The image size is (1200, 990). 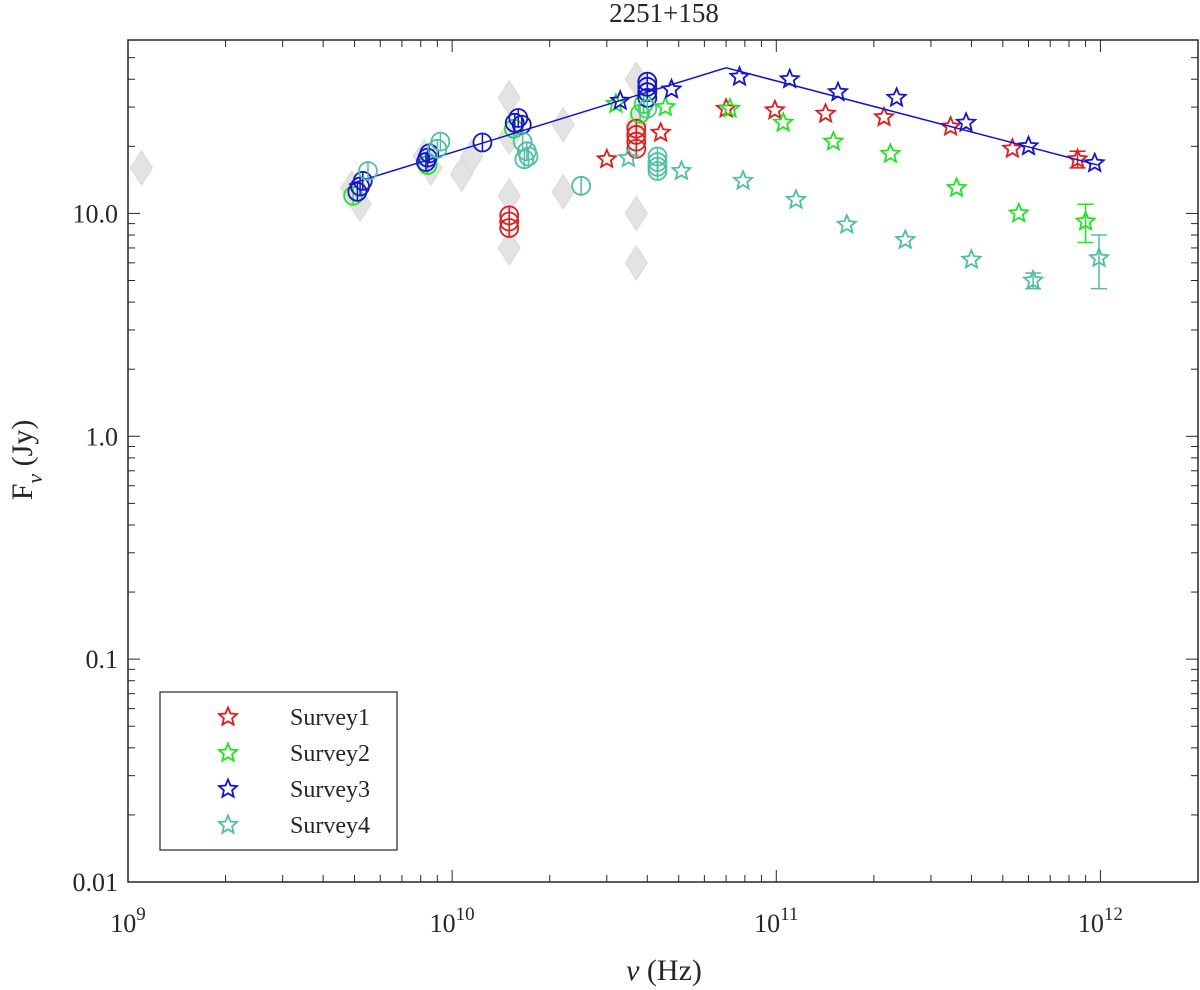 What do you see at coordinates (330, 754) in the screenshot?
I see `legend-label: Survey2` at bounding box center [330, 754].